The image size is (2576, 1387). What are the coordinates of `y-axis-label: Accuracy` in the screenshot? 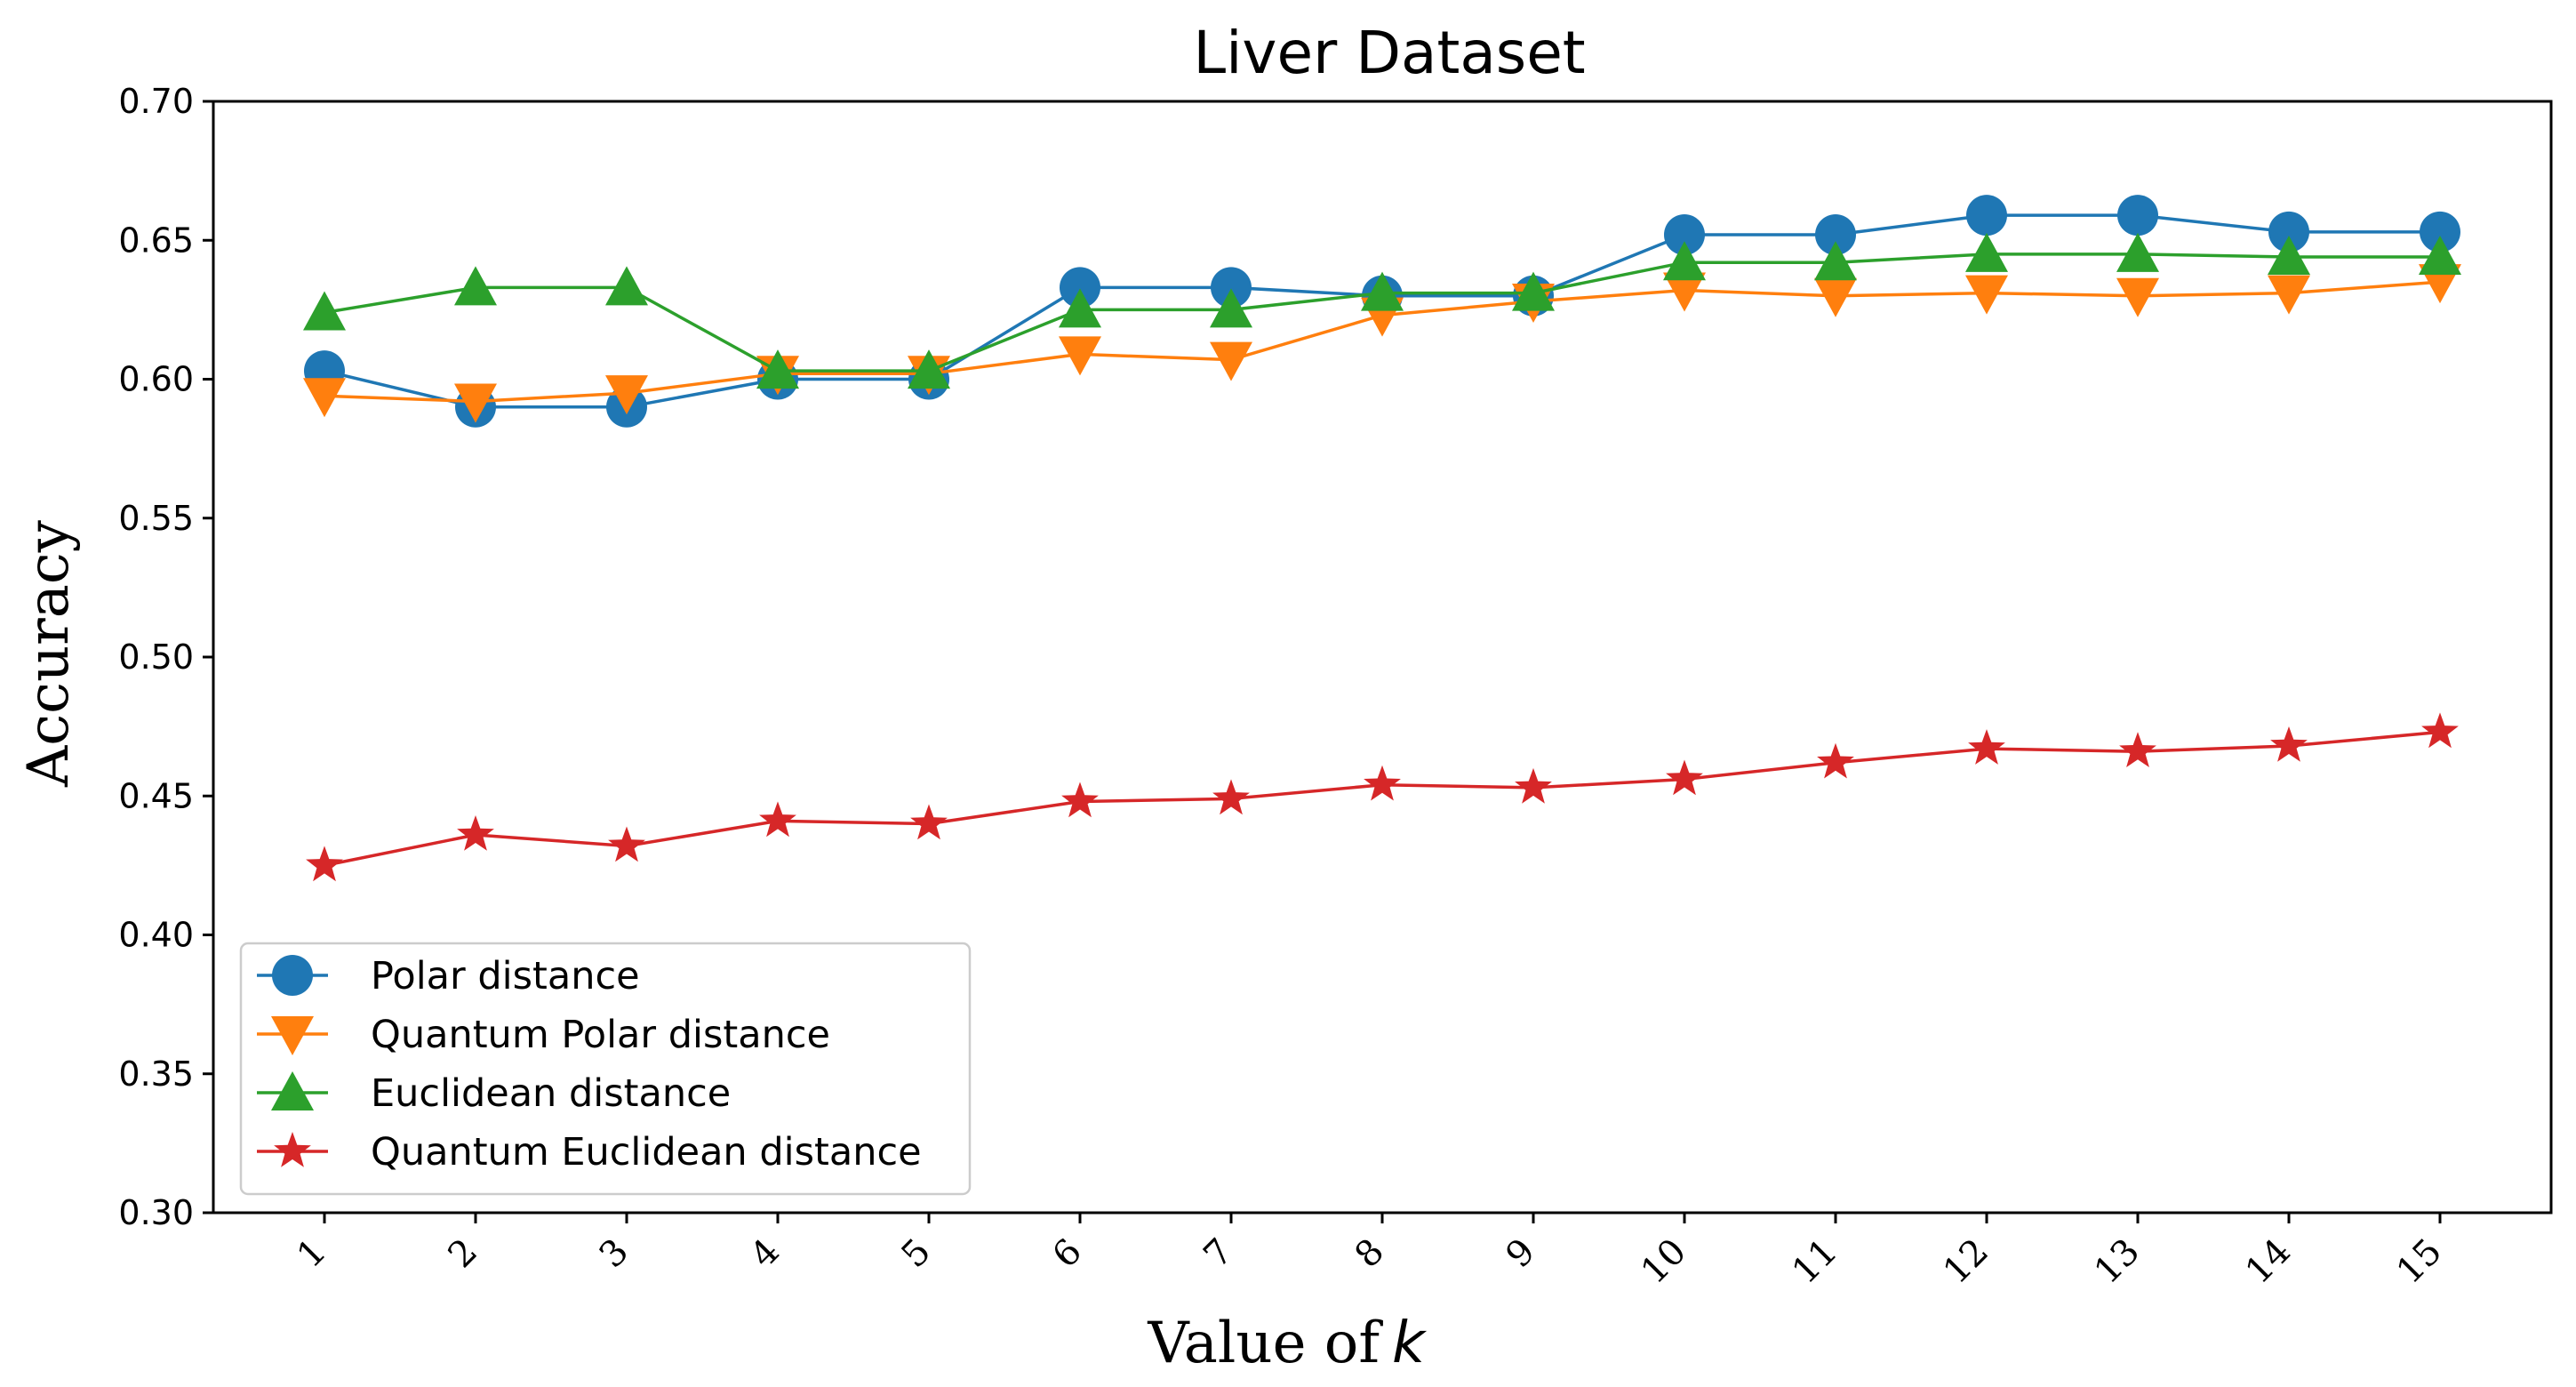 It's located at (49, 654).